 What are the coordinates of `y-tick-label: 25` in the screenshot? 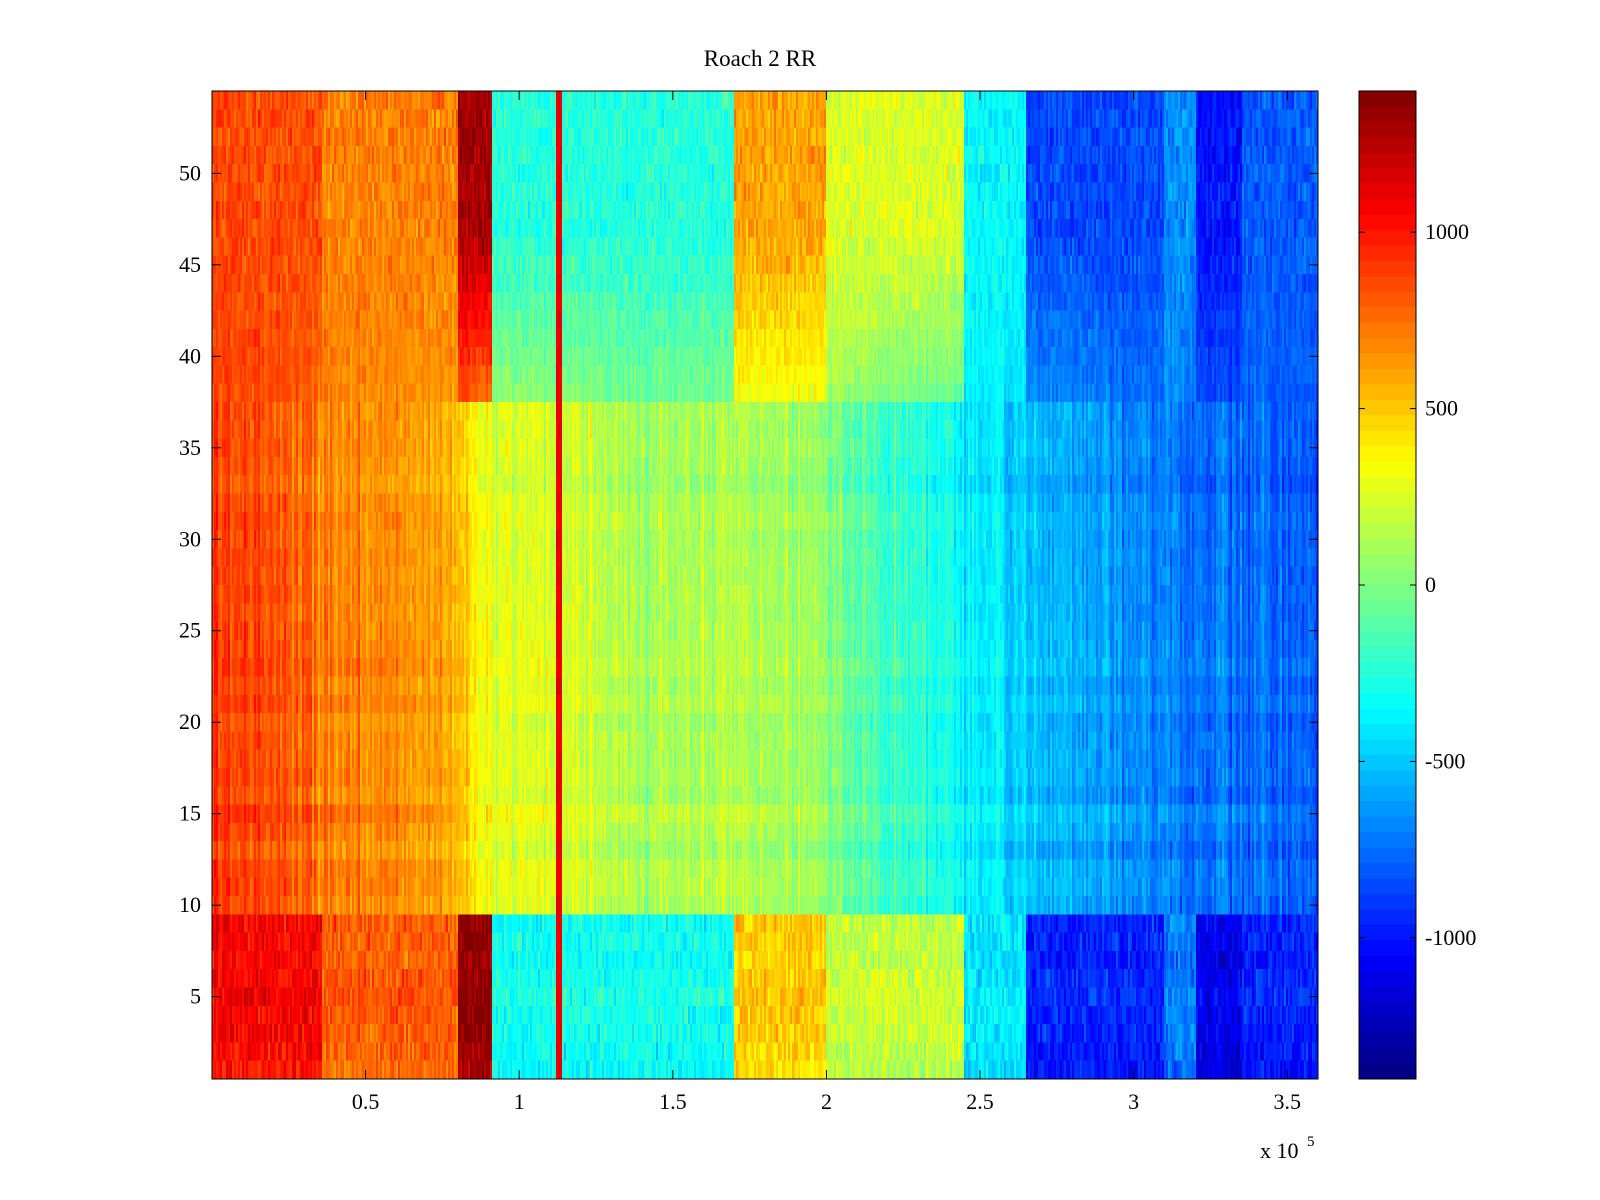 It's located at (190, 630).